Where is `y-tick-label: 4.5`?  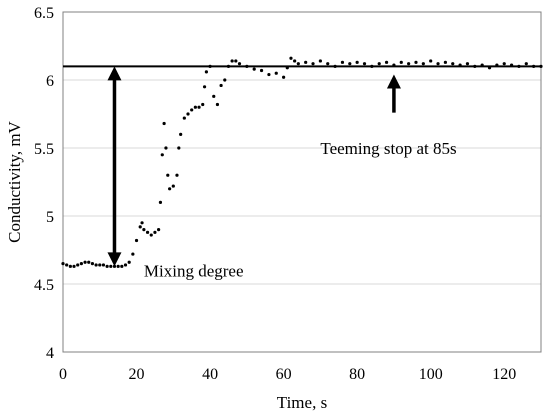 y-tick-label: 4.5 is located at coordinates (44, 285).